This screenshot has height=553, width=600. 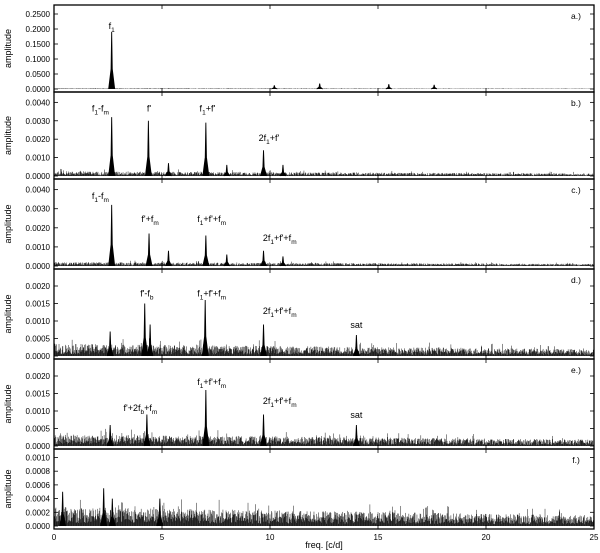 I want to click on panel-tag: c.), so click(x=576, y=190).